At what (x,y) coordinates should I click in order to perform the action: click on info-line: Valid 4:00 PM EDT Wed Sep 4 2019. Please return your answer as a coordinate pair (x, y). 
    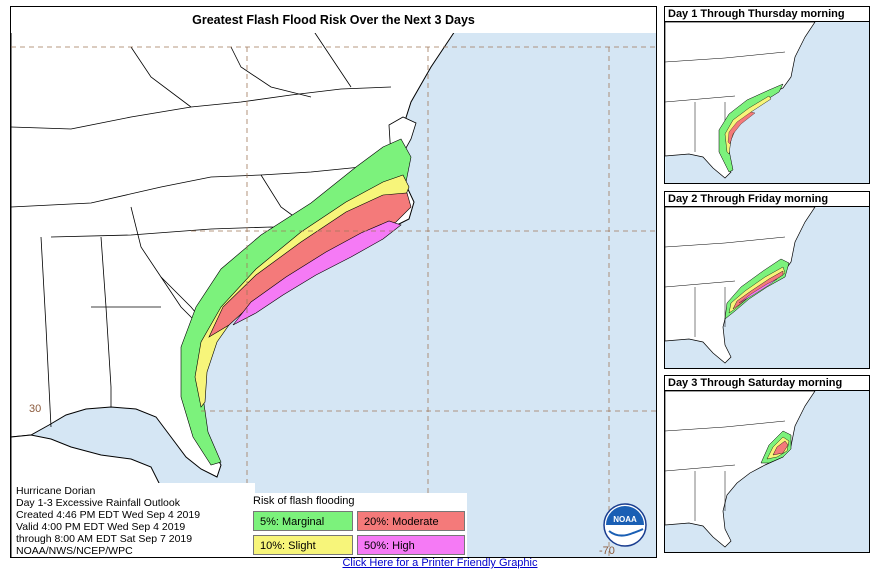
    Looking at the image, I should click on (101, 527).